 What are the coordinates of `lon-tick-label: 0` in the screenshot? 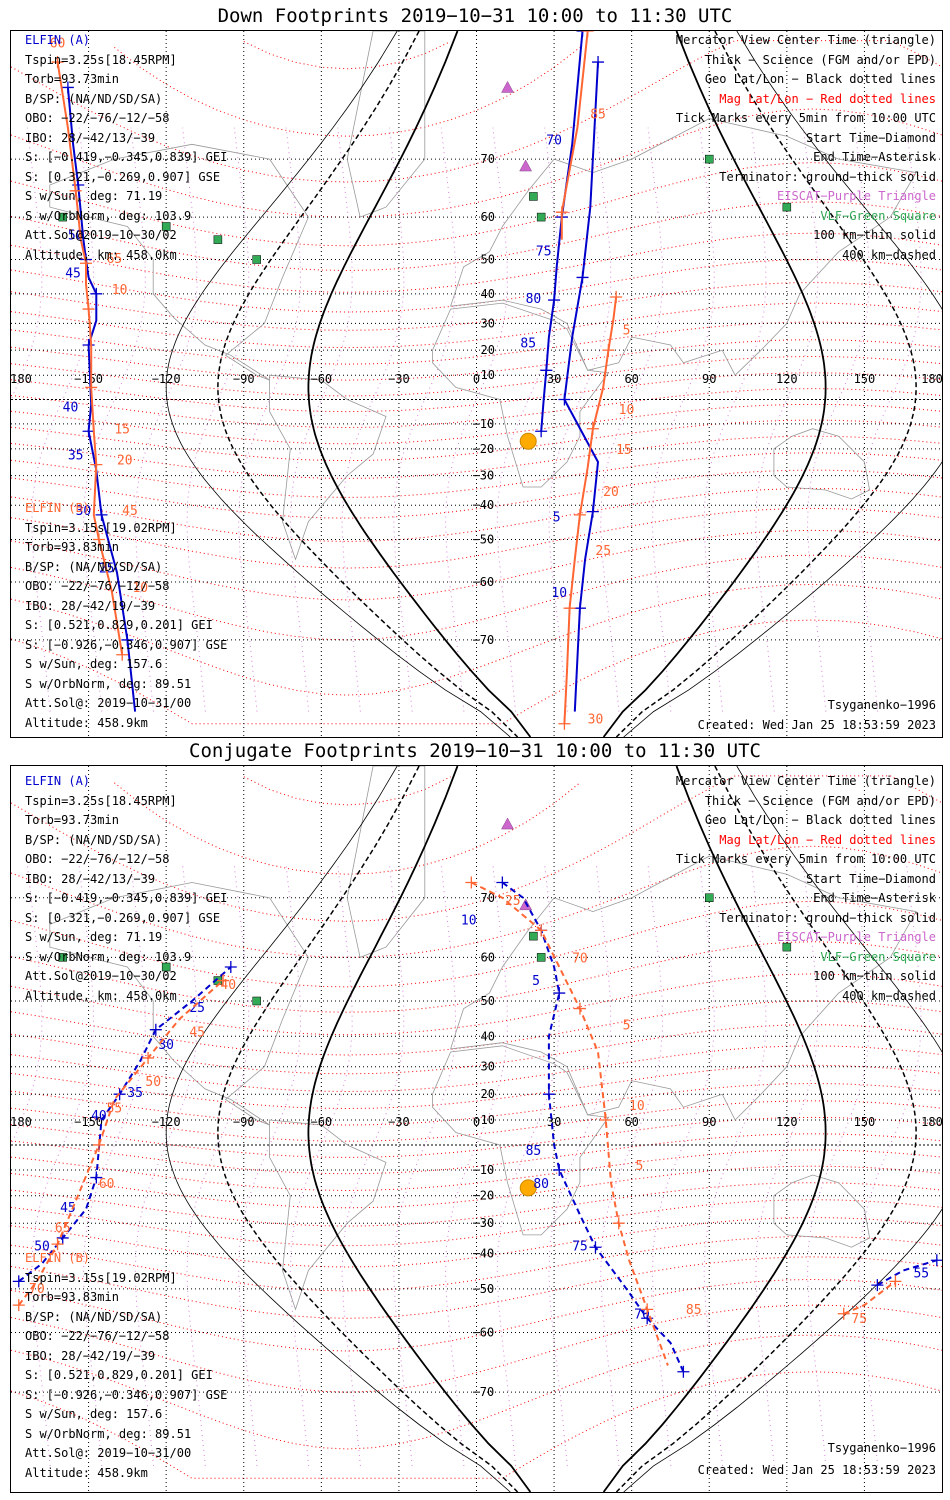 It's located at (476, 1122).